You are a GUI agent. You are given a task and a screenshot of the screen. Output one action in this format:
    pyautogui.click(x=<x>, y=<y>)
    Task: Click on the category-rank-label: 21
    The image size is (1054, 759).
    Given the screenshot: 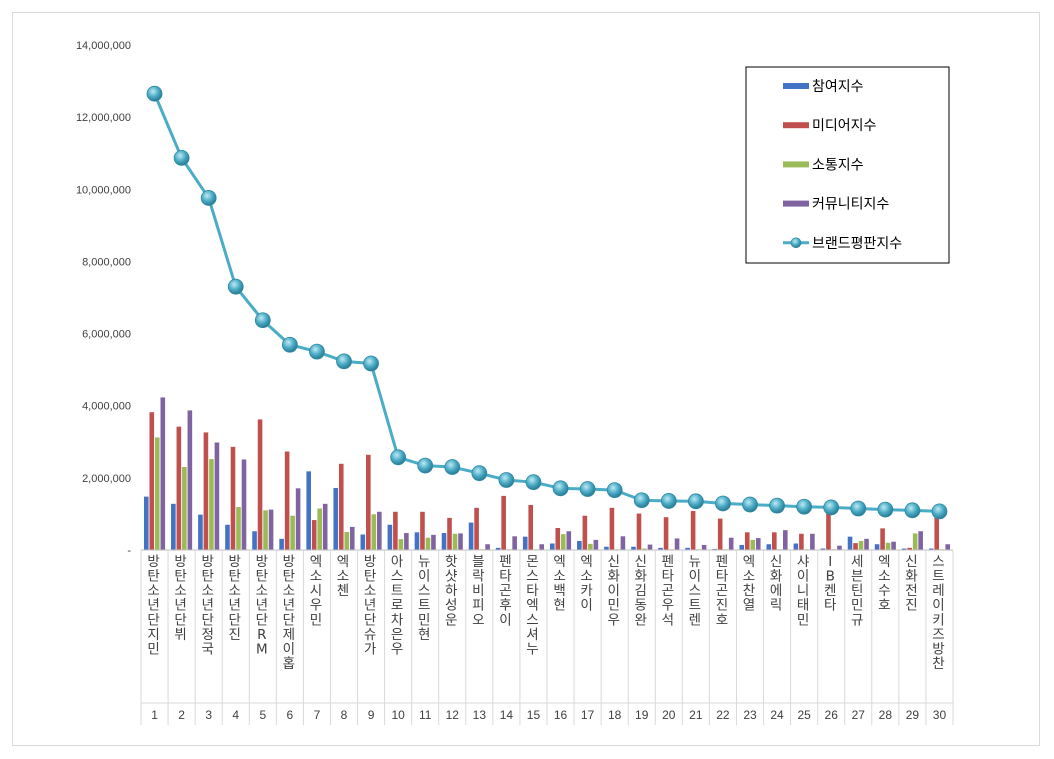 What is the action you would take?
    pyautogui.click(x=696, y=715)
    